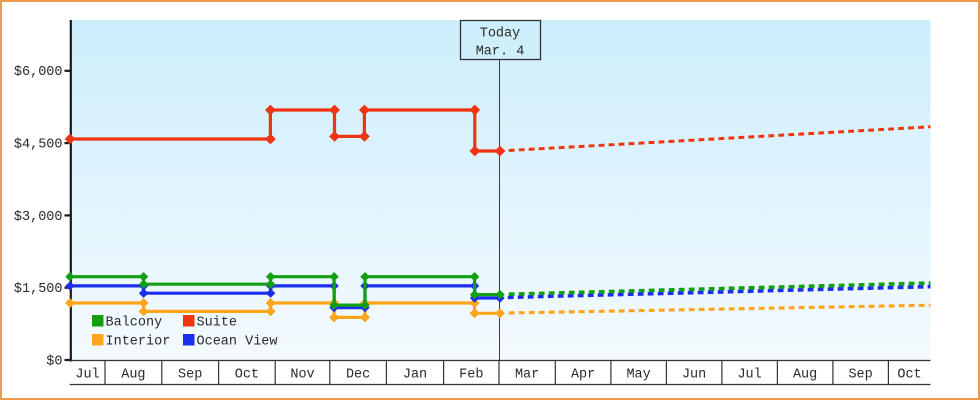  I want to click on svg-text: Balcony, so click(134, 323).